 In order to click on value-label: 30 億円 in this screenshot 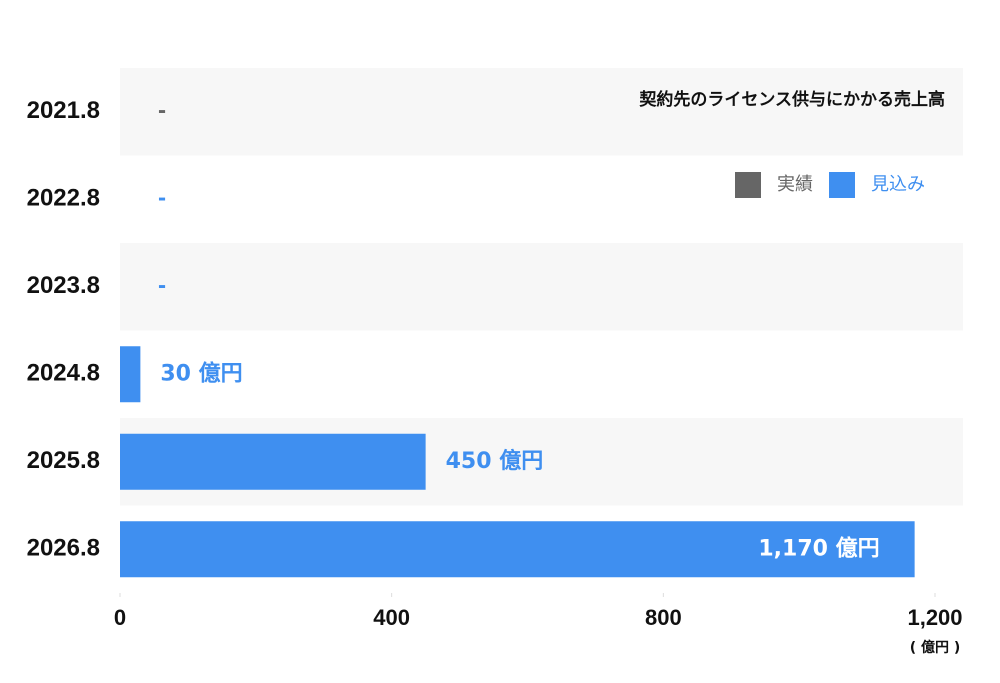, I will do `click(201, 373)`.